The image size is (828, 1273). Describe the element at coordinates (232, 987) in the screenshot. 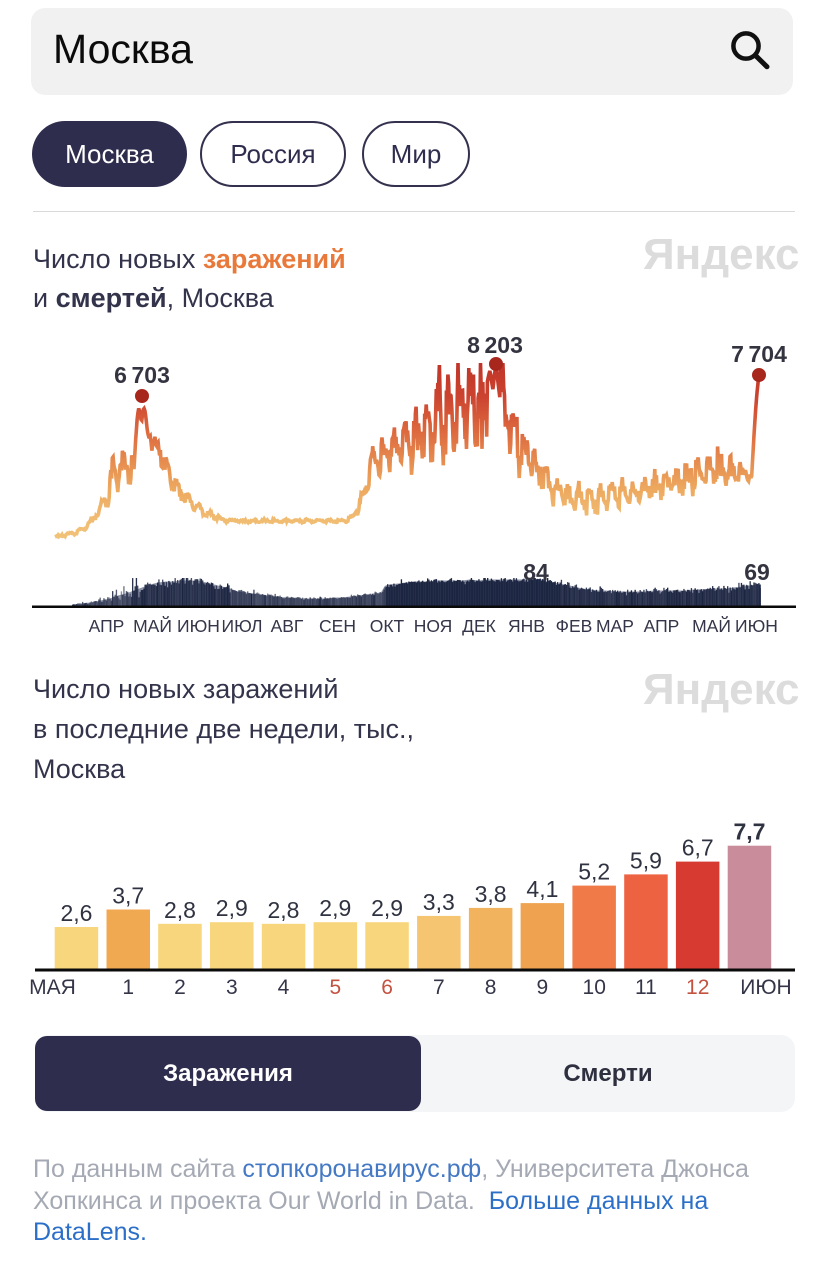

I see `svg-text: 3` at that location.